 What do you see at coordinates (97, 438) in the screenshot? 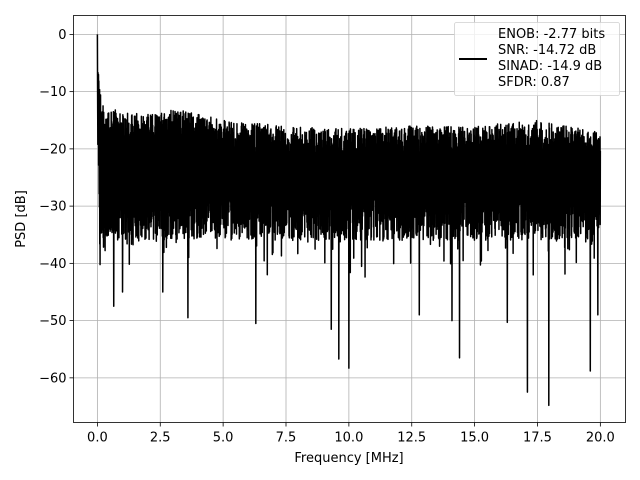
I see `x-tick-label: 0.0` at bounding box center [97, 438].